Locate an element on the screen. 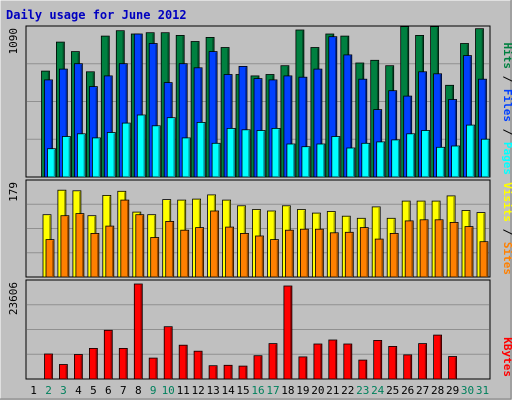 This screenshot has width=512, height=400. x-tick-label-5: 5 is located at coordinates (93, 390).